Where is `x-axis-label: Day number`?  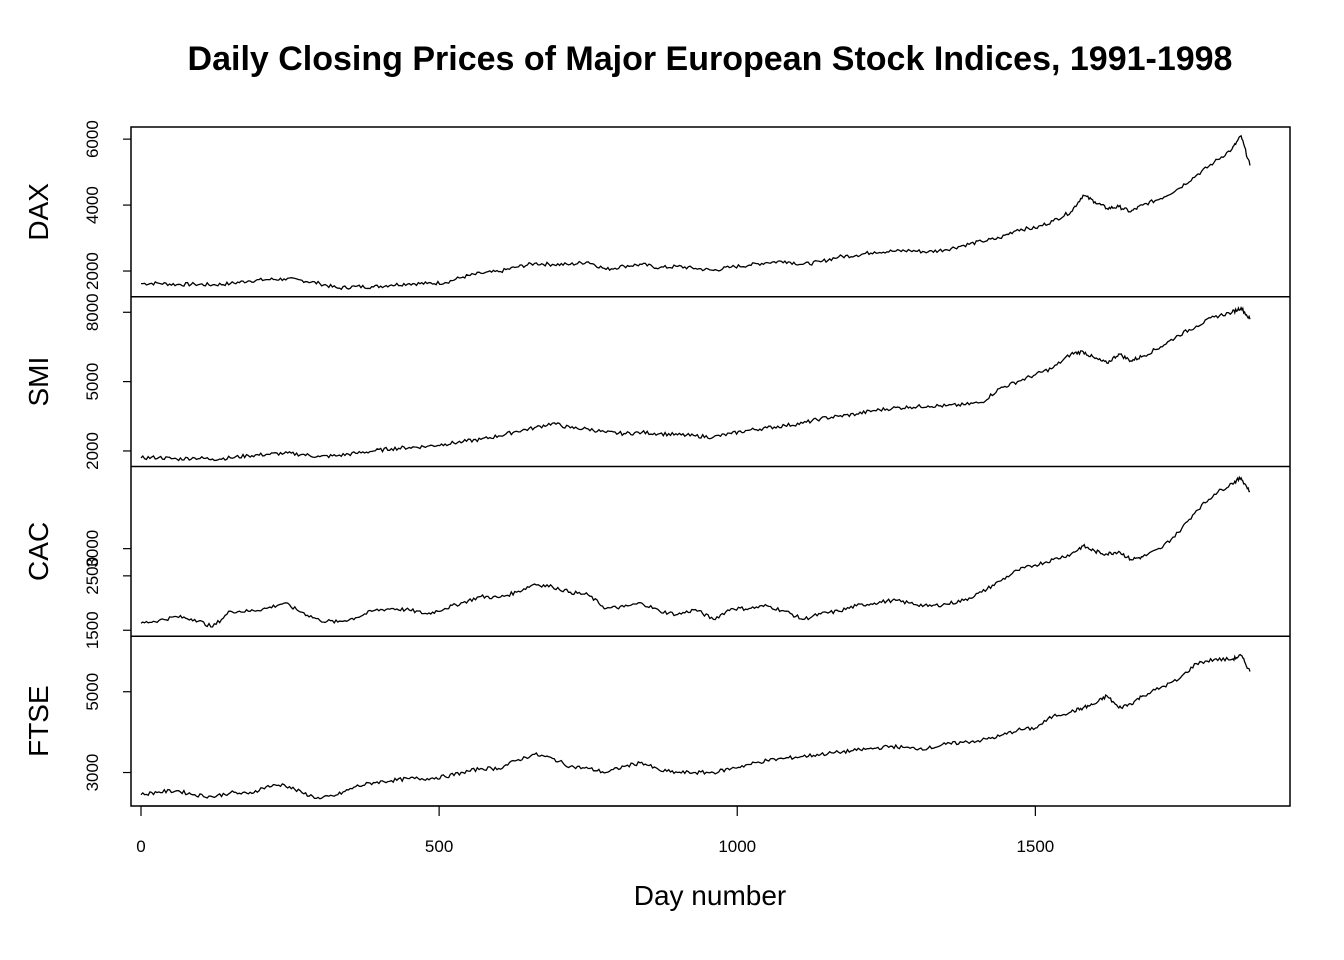
x-axis-label: Day number is located at coordinates (710, 895).